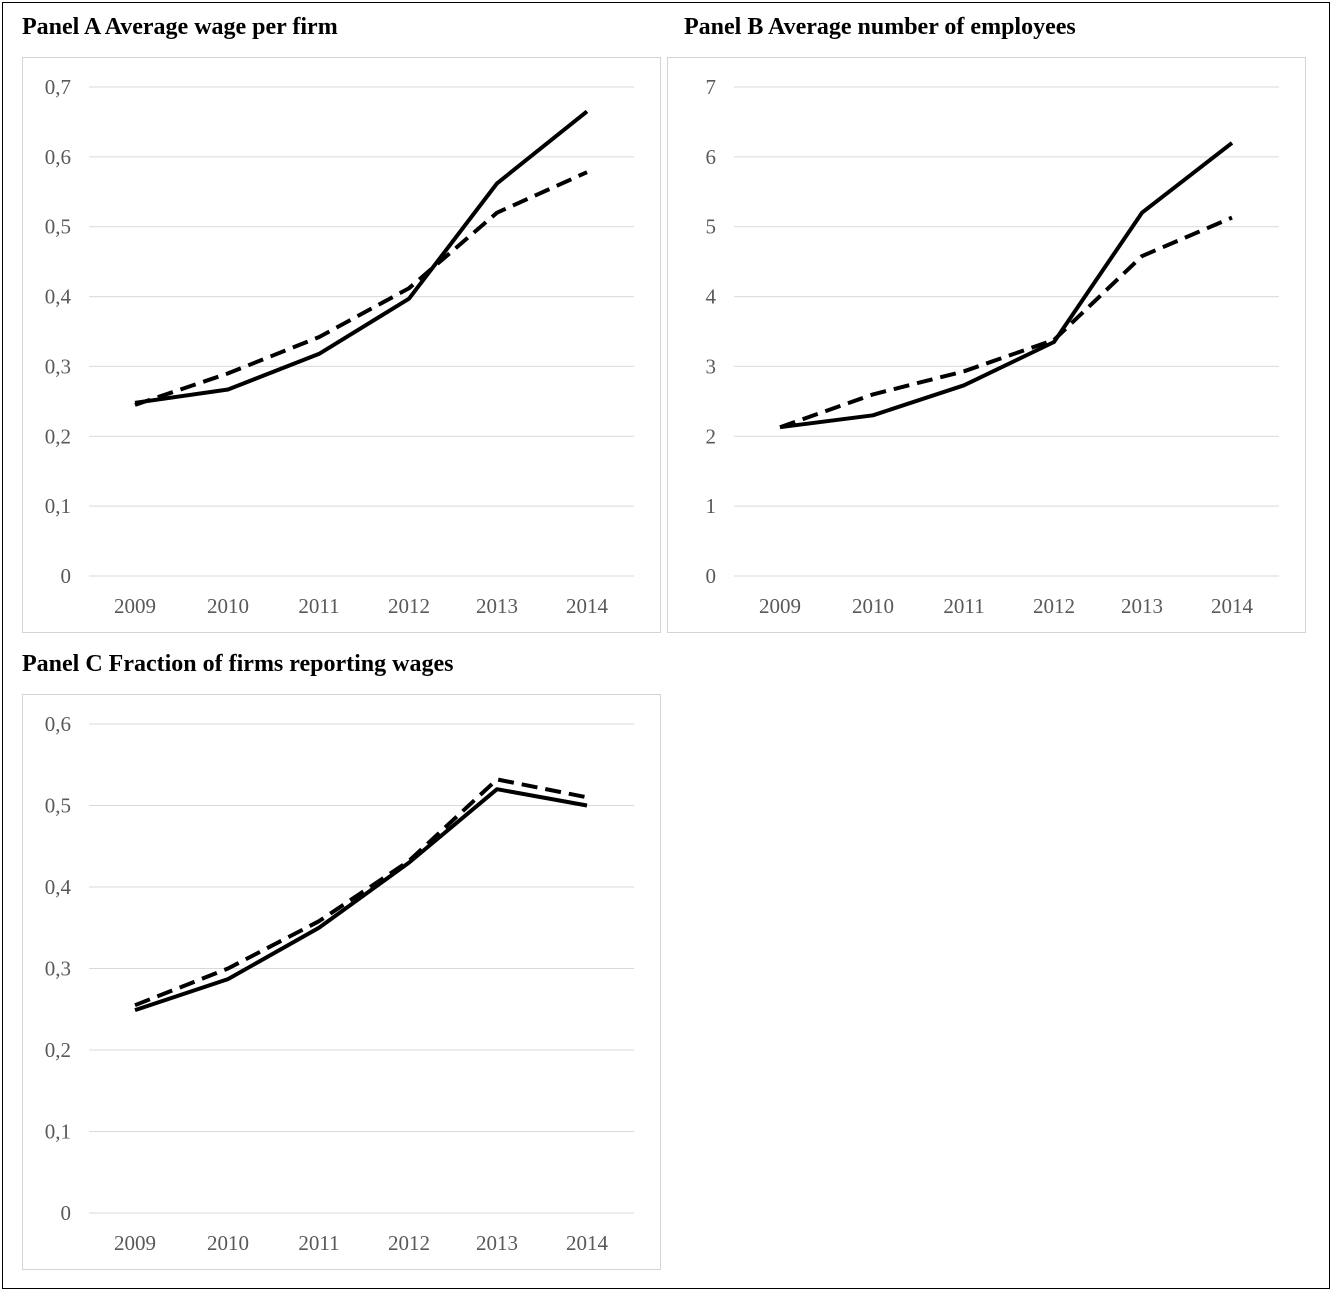  I want to click on y-tick-label: 1, so click(711, 506).